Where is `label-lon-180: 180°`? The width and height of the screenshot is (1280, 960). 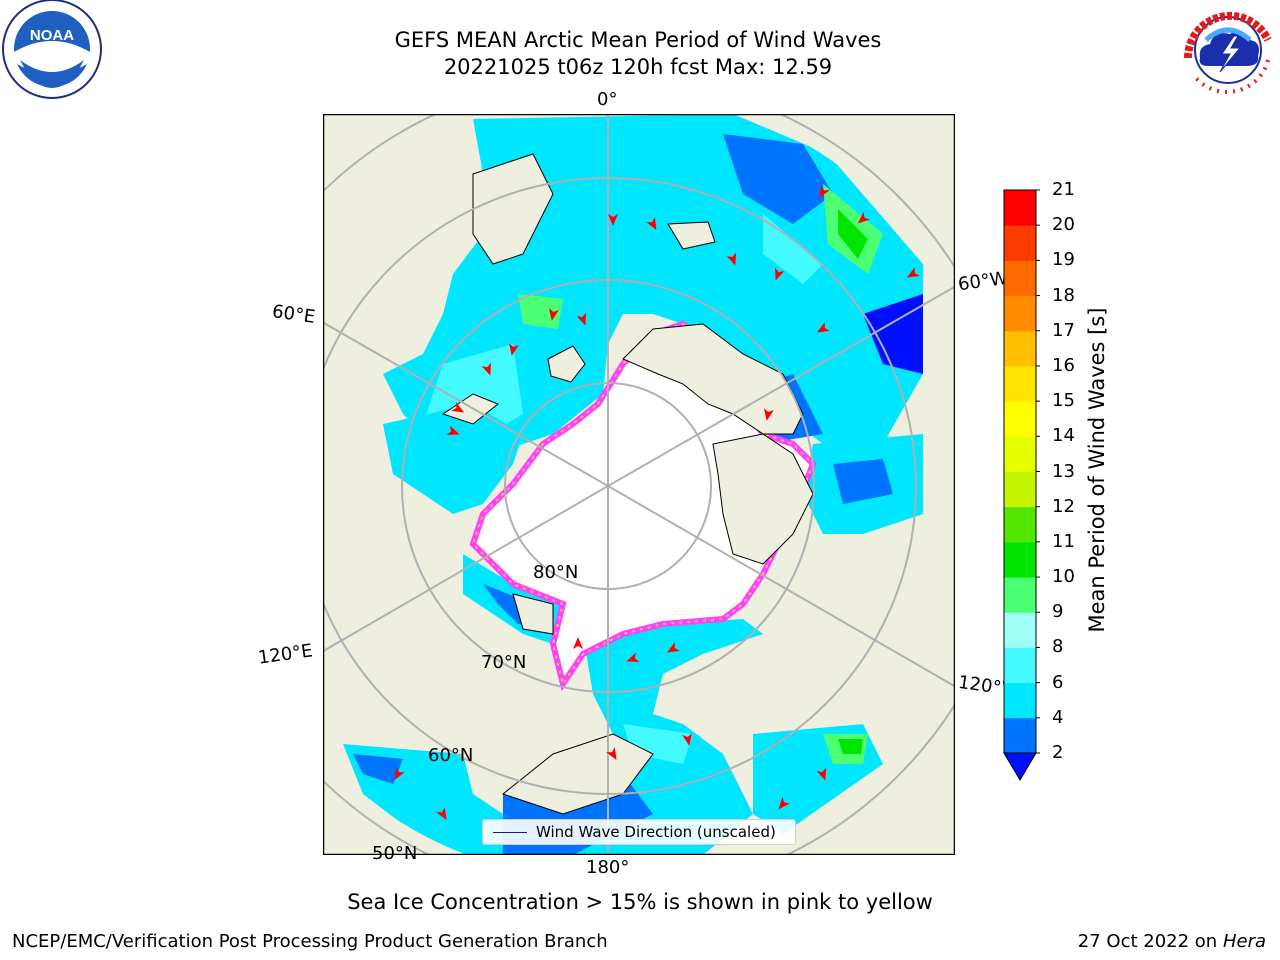 label-lon-180: 180° is located at coordinates (608, 867).